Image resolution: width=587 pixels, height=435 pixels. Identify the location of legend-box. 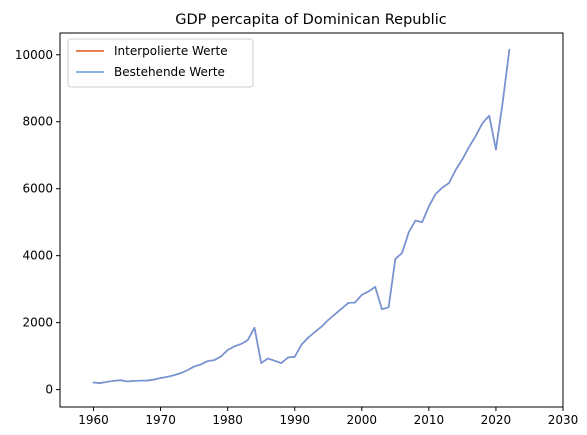
(160, 63).